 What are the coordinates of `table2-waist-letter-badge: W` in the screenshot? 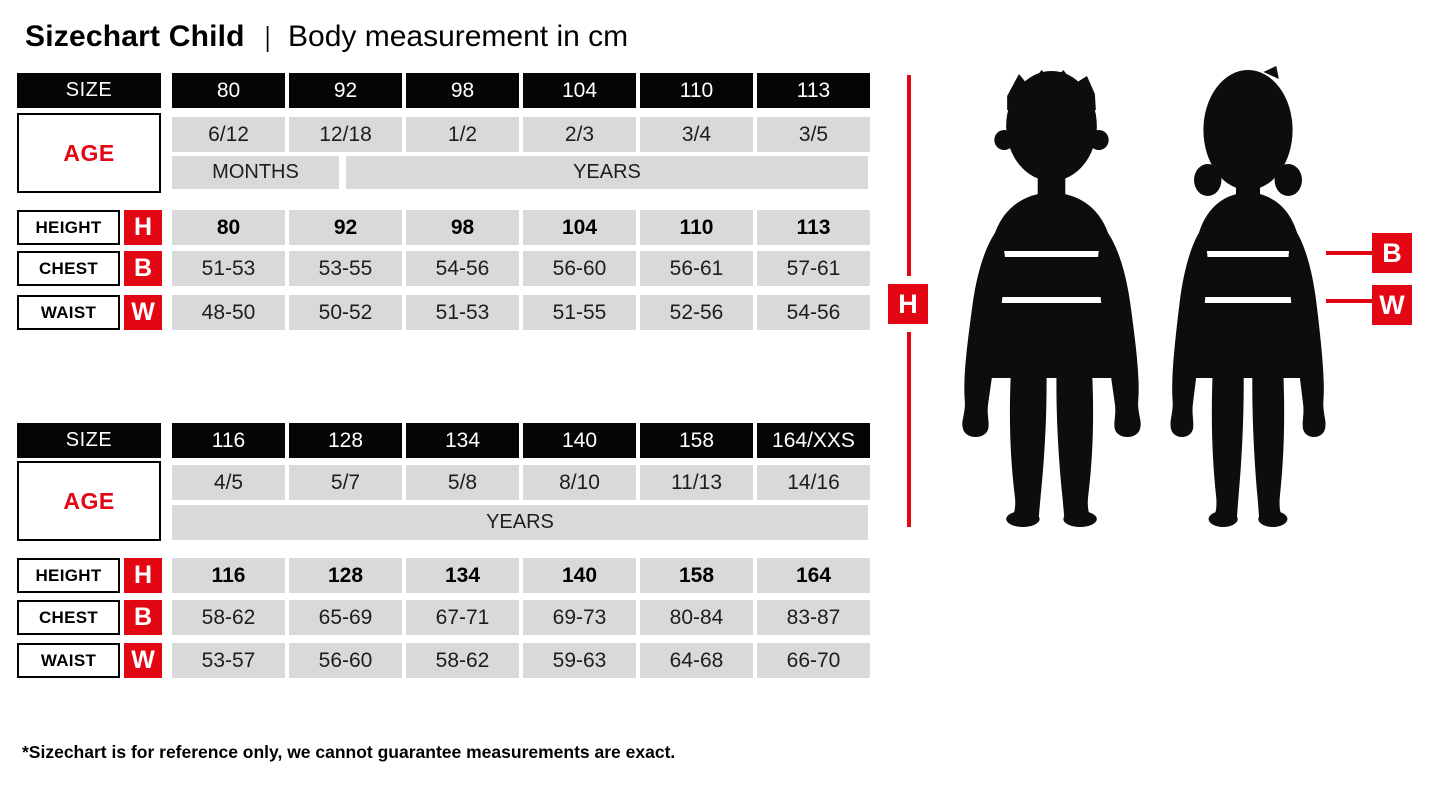 It's located at (143, 660).